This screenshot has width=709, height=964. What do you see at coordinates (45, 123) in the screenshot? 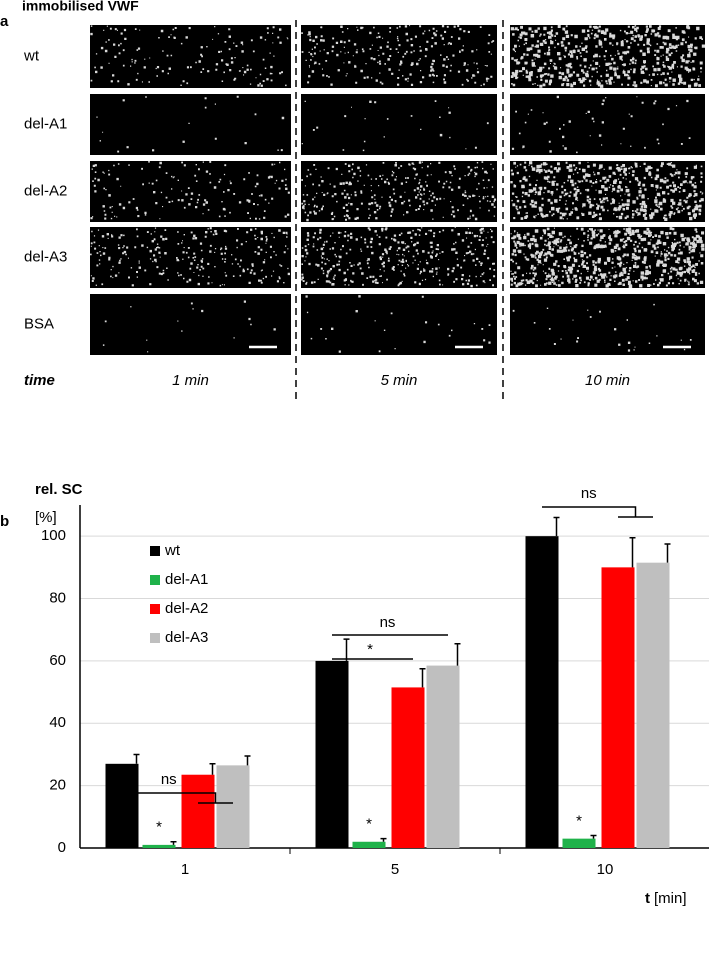
I see `row-label: del-A1` at bounding box center [45, 123].